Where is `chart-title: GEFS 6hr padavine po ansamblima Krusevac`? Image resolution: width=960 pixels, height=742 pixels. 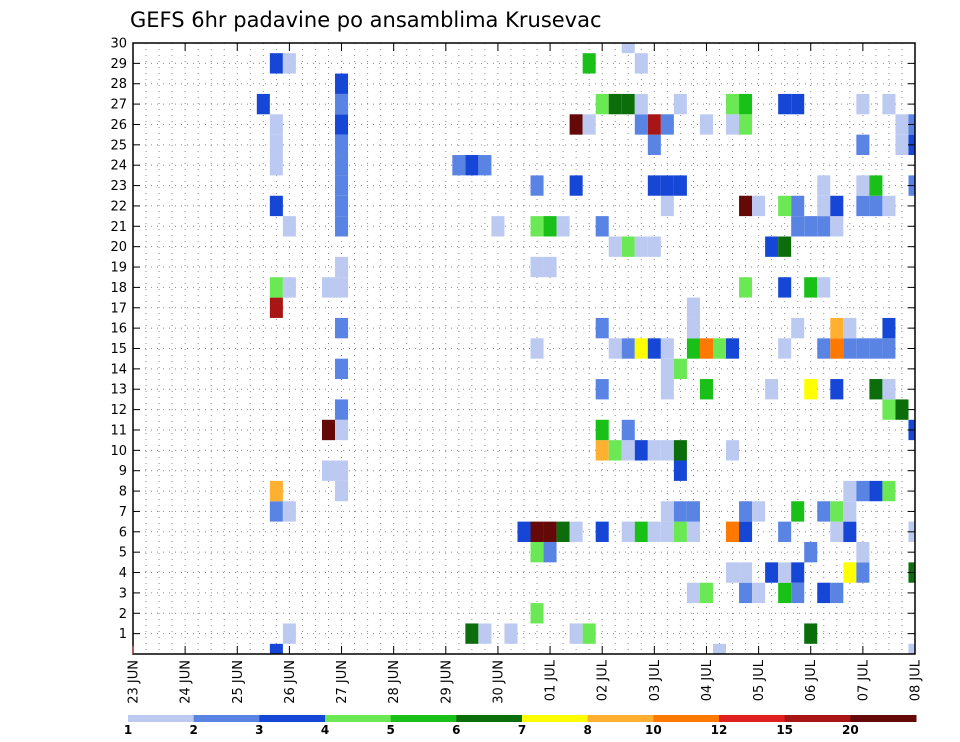 chart-title: GEFS 6hr padavine po ansamblima Krusevac is located at coordinates (366, 20).